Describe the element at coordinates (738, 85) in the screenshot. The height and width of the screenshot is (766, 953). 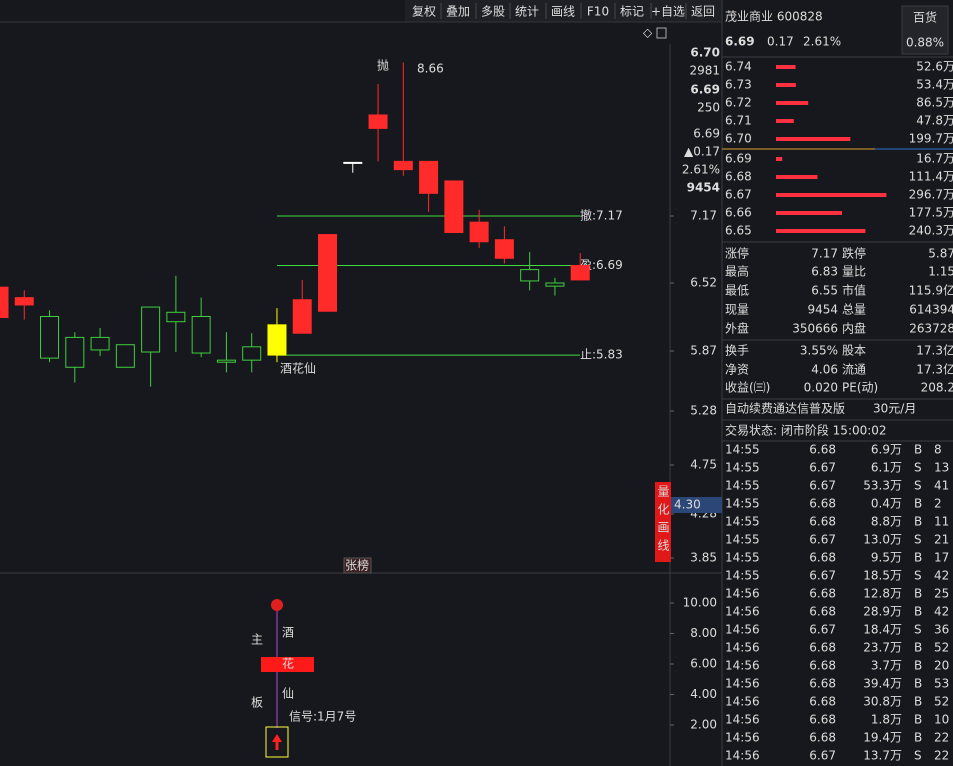
I see `book-price: 6.73` at that location.